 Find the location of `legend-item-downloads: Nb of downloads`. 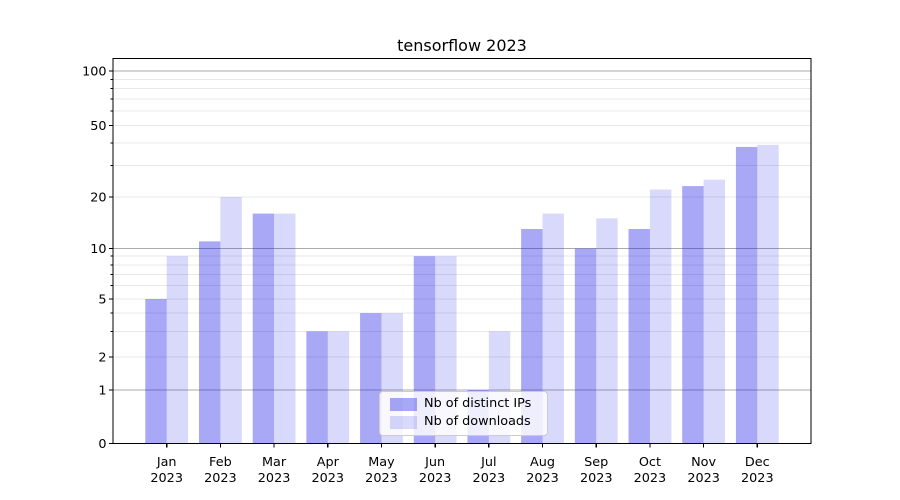

legend-item-downloads: Nb of downloads is located at coordinates (464, 422).